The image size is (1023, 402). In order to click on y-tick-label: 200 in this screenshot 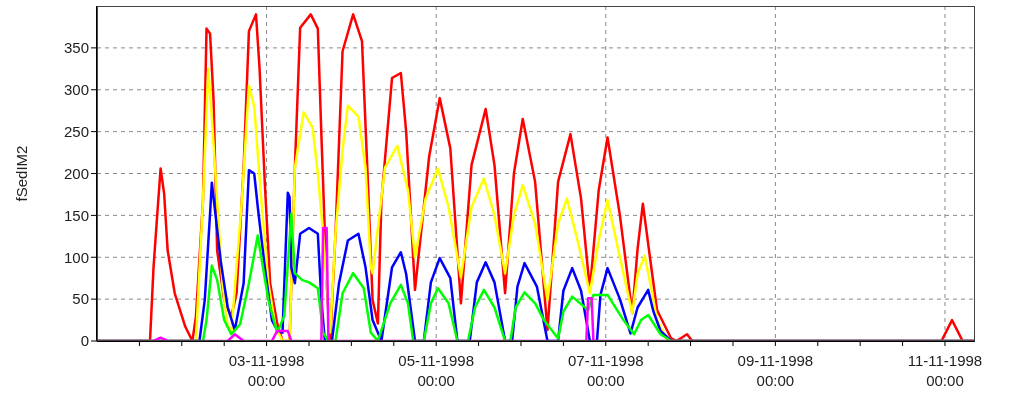, I will do `click(76, 173)`.